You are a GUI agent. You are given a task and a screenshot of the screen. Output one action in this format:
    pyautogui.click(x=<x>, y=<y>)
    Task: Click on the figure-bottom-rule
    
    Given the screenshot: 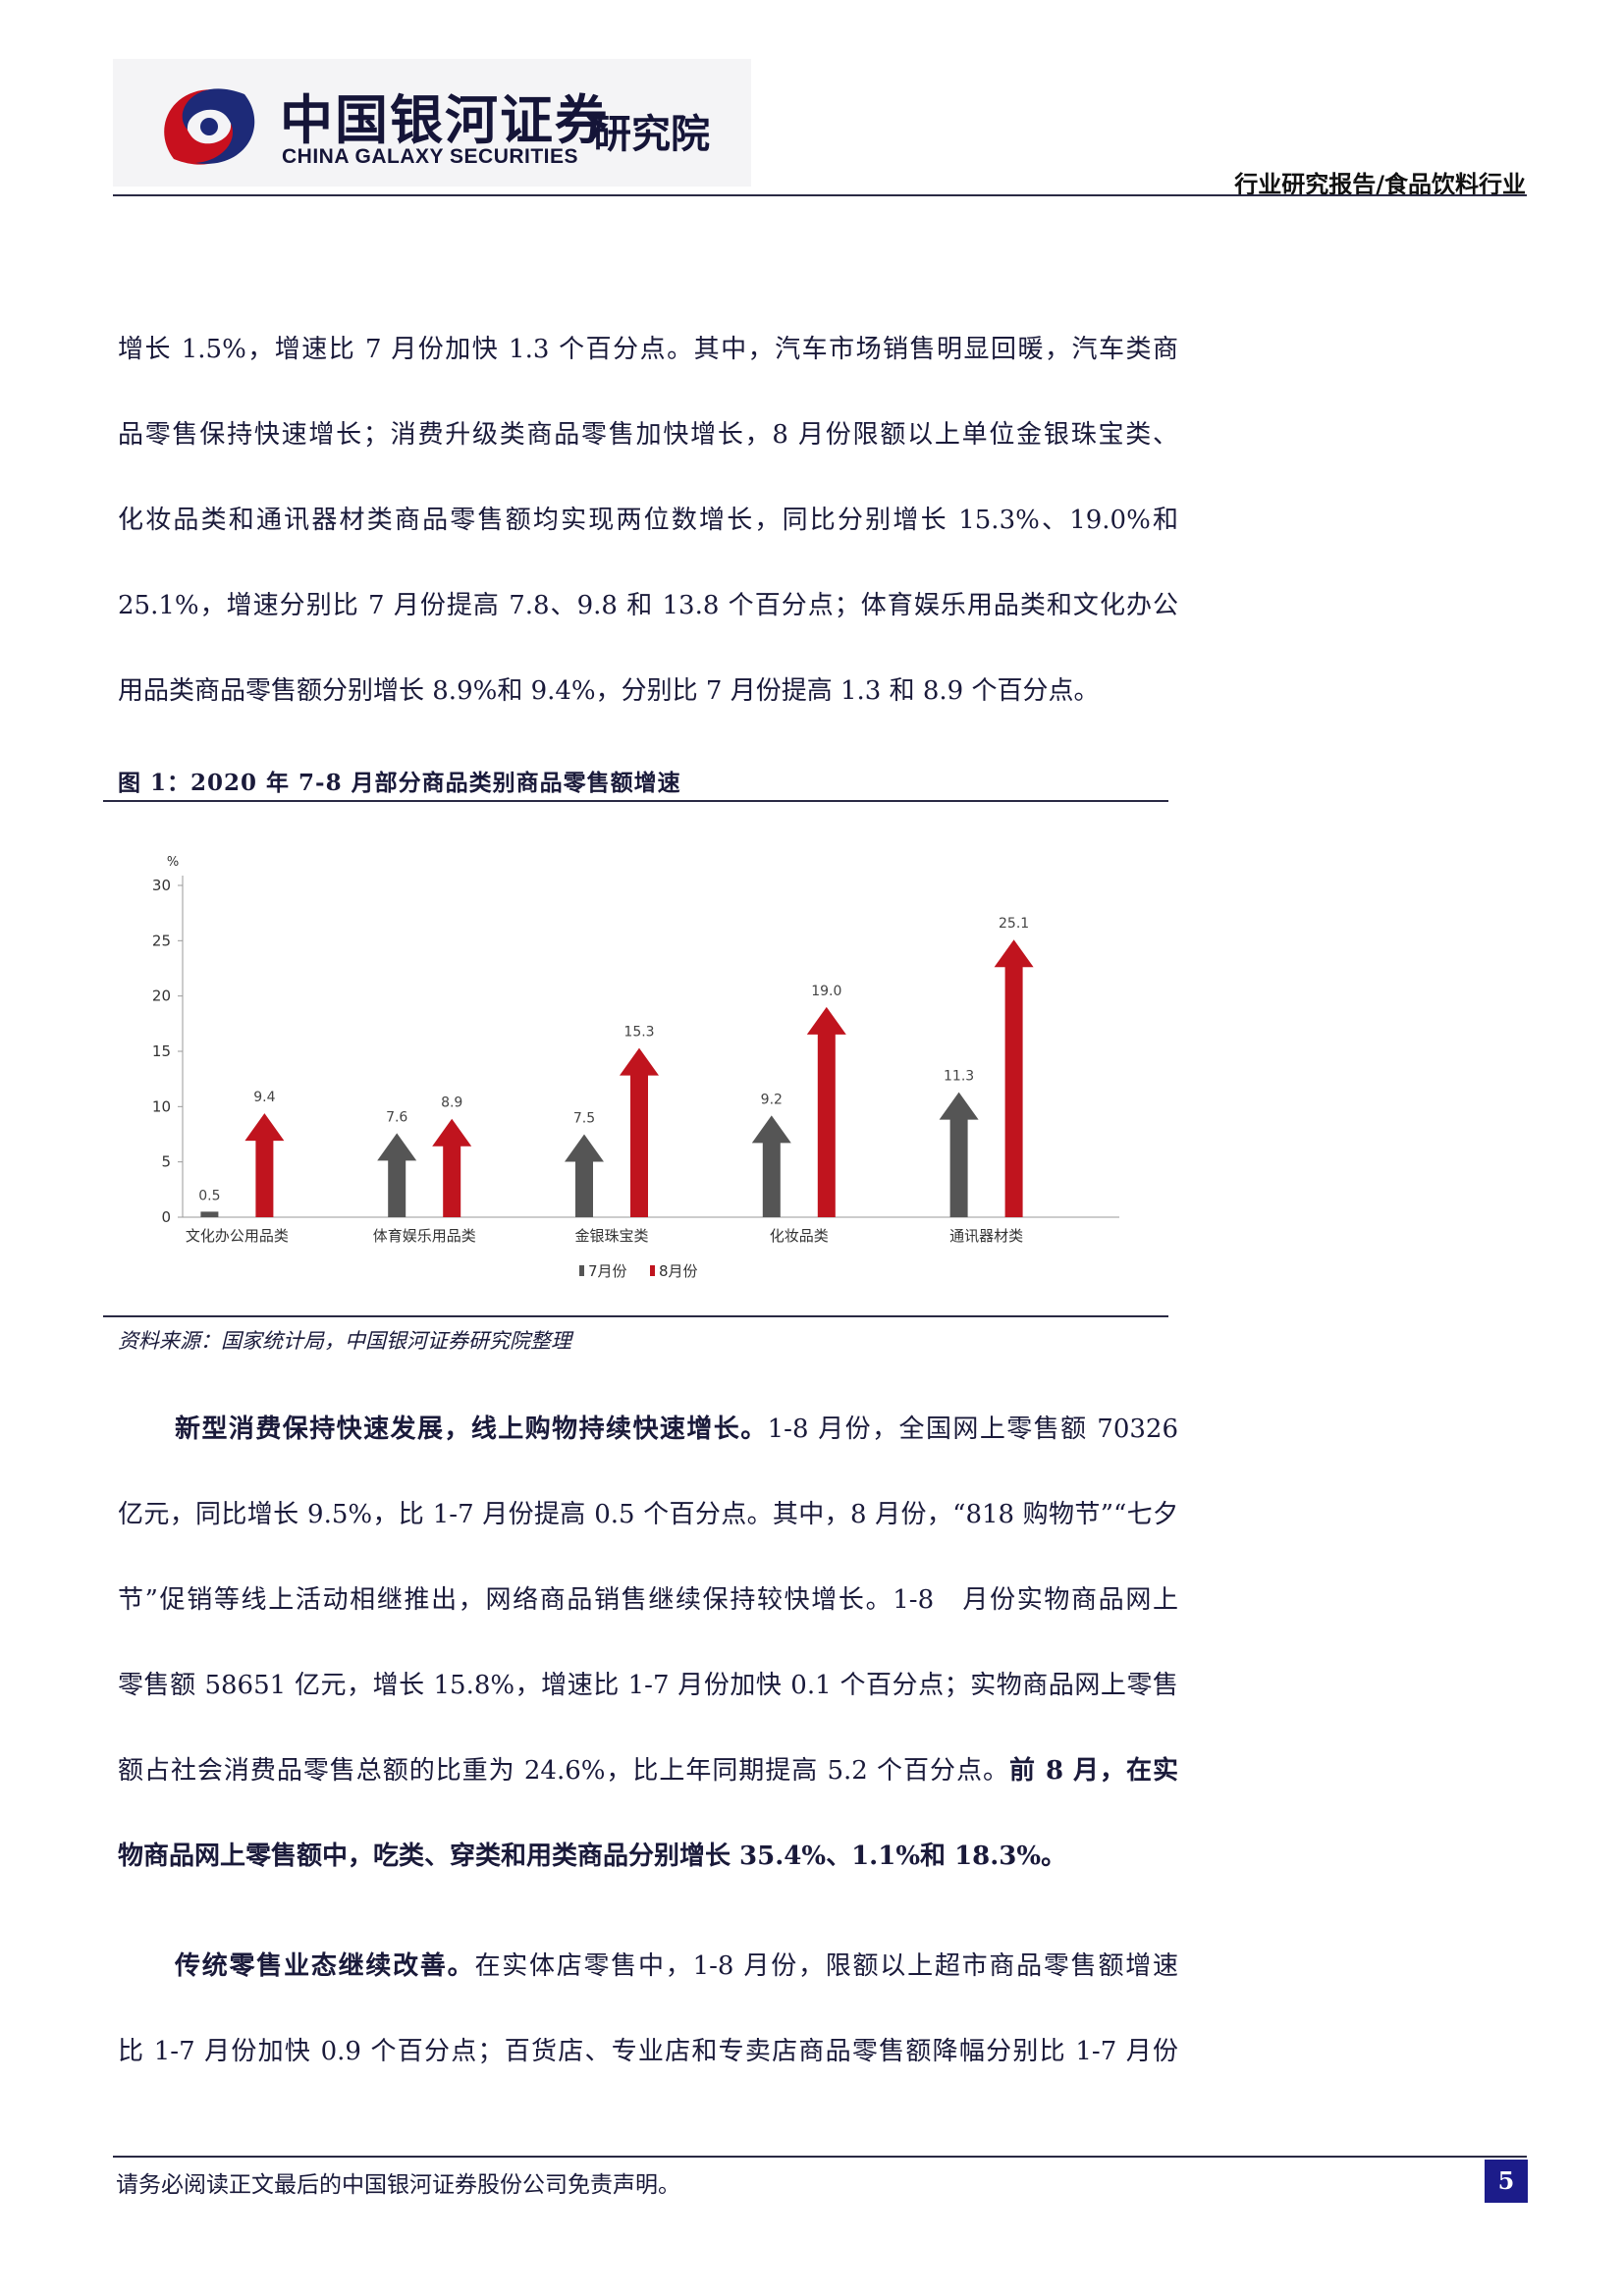 What is the action you would take?
    pyautogui.click(x=635, y=1316)
    